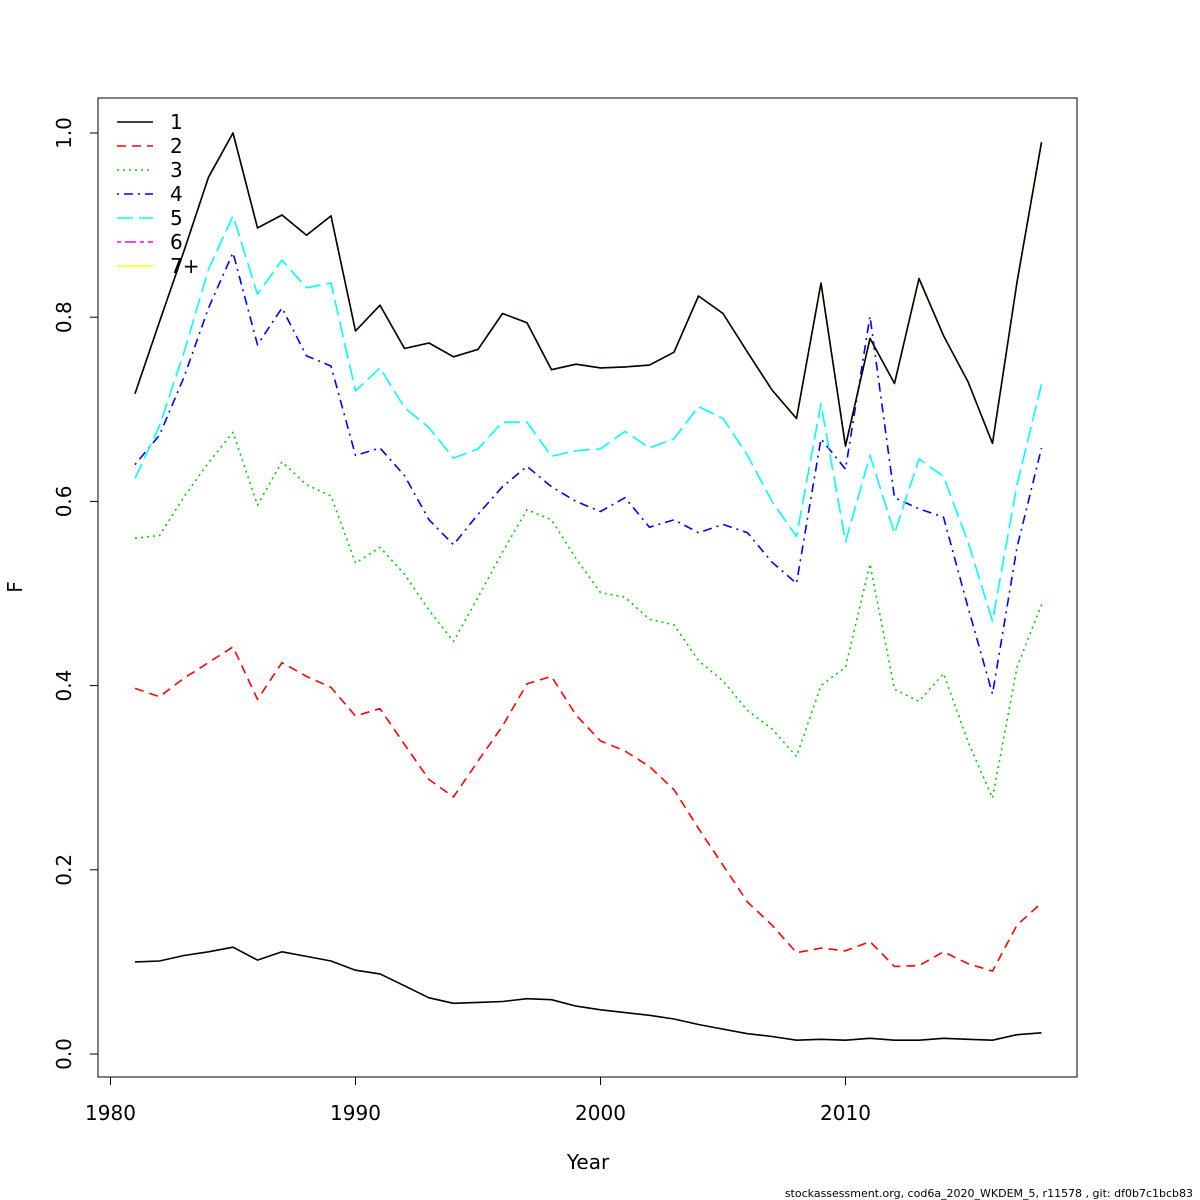  I want to click on x-axis-label: Year, so click(588, 1162).